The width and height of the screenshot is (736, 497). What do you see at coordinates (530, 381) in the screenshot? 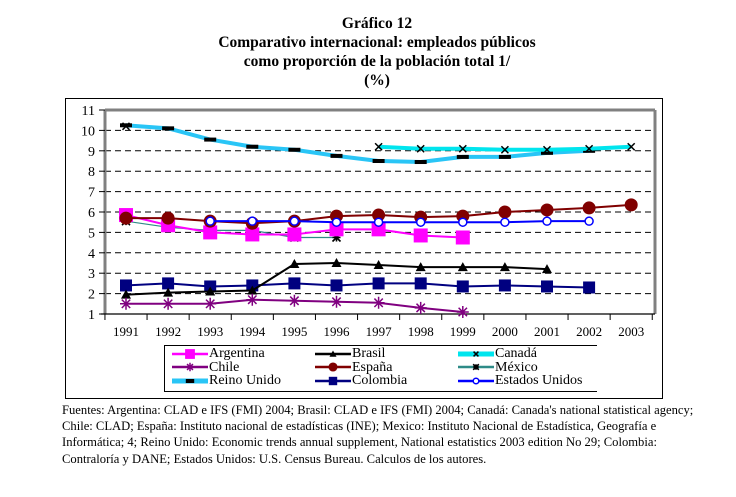
I see `legend-item: Estados Unidos` at bounding box center [530, 381].